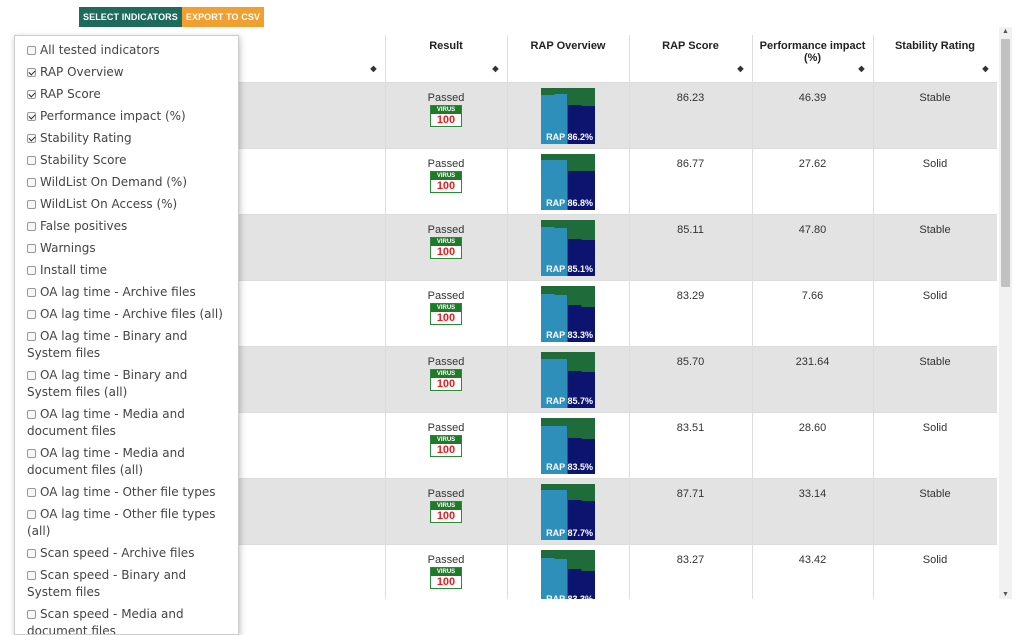 The image size is (1024, 635). I want to click on indicator-option: Scan speed - Archive files, so click(126, 553).